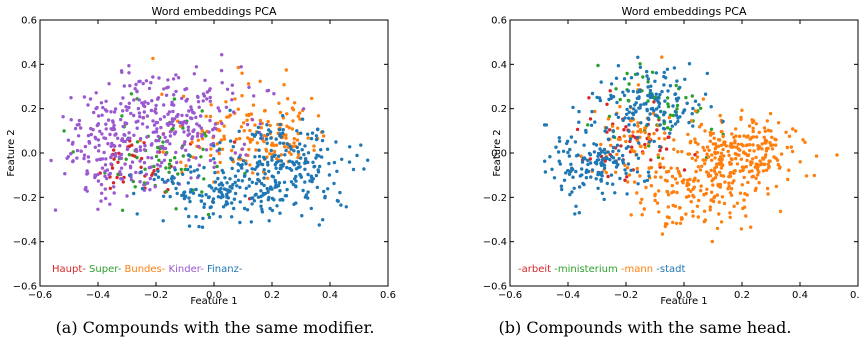  Describe the element at coordinates (11, 152) in the screenshot. I see `y-axis-label: Feature 2` at that location.